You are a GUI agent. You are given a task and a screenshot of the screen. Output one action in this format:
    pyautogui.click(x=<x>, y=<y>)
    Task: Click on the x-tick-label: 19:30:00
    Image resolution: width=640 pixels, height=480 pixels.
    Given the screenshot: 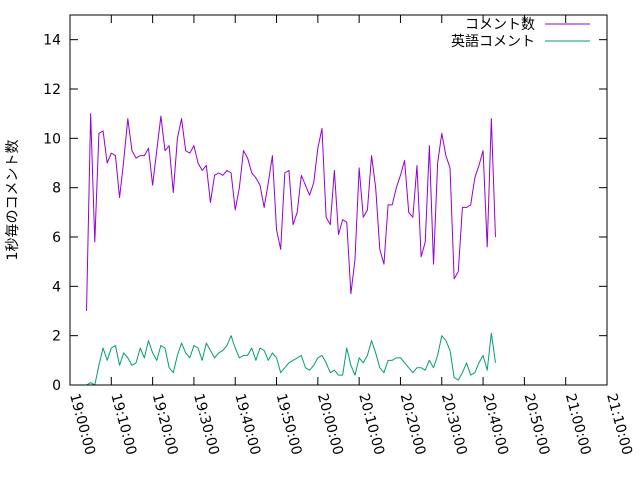 What is the action you would take?
    pyautogui.click(x=206, y=424)
    